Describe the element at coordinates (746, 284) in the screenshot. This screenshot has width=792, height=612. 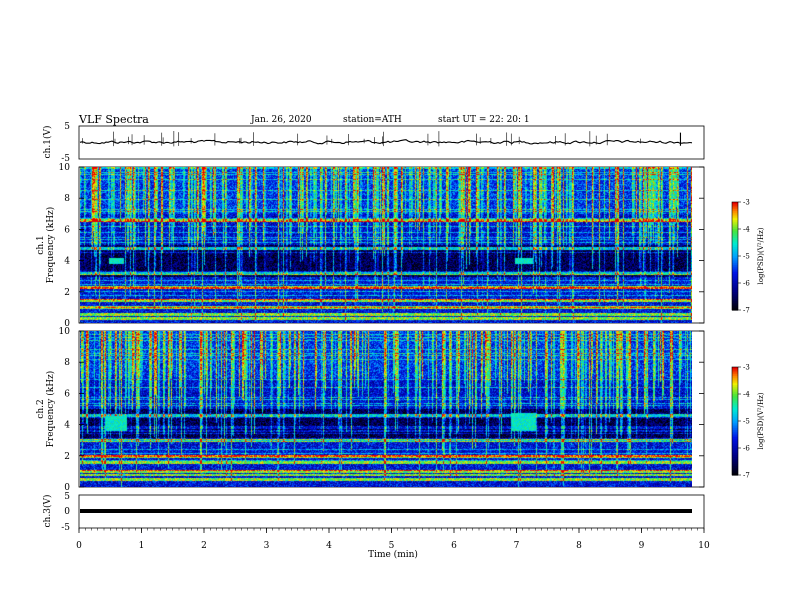
I see `colorbar-tick-label: -6` at that location.